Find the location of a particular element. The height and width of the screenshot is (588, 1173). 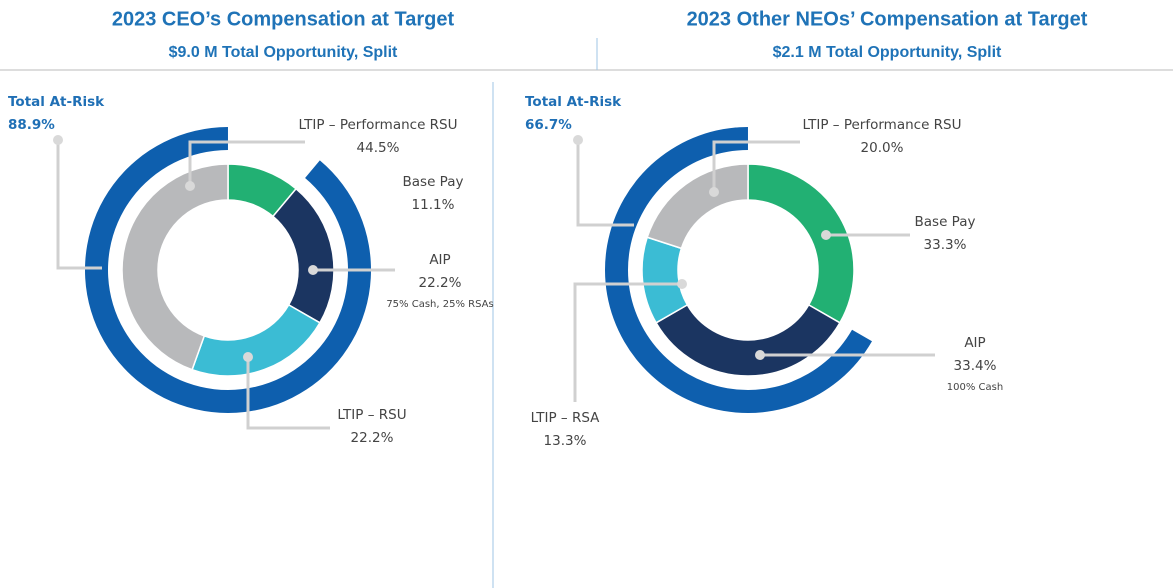

at-risk-value: 66.7% is located at coordinates (548, 125).